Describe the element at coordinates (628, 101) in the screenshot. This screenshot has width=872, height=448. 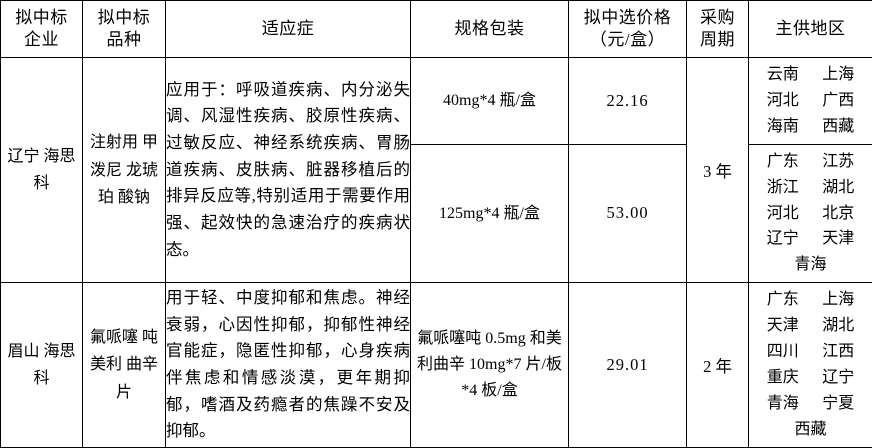
I see `cell-price: 22.16` at that location.